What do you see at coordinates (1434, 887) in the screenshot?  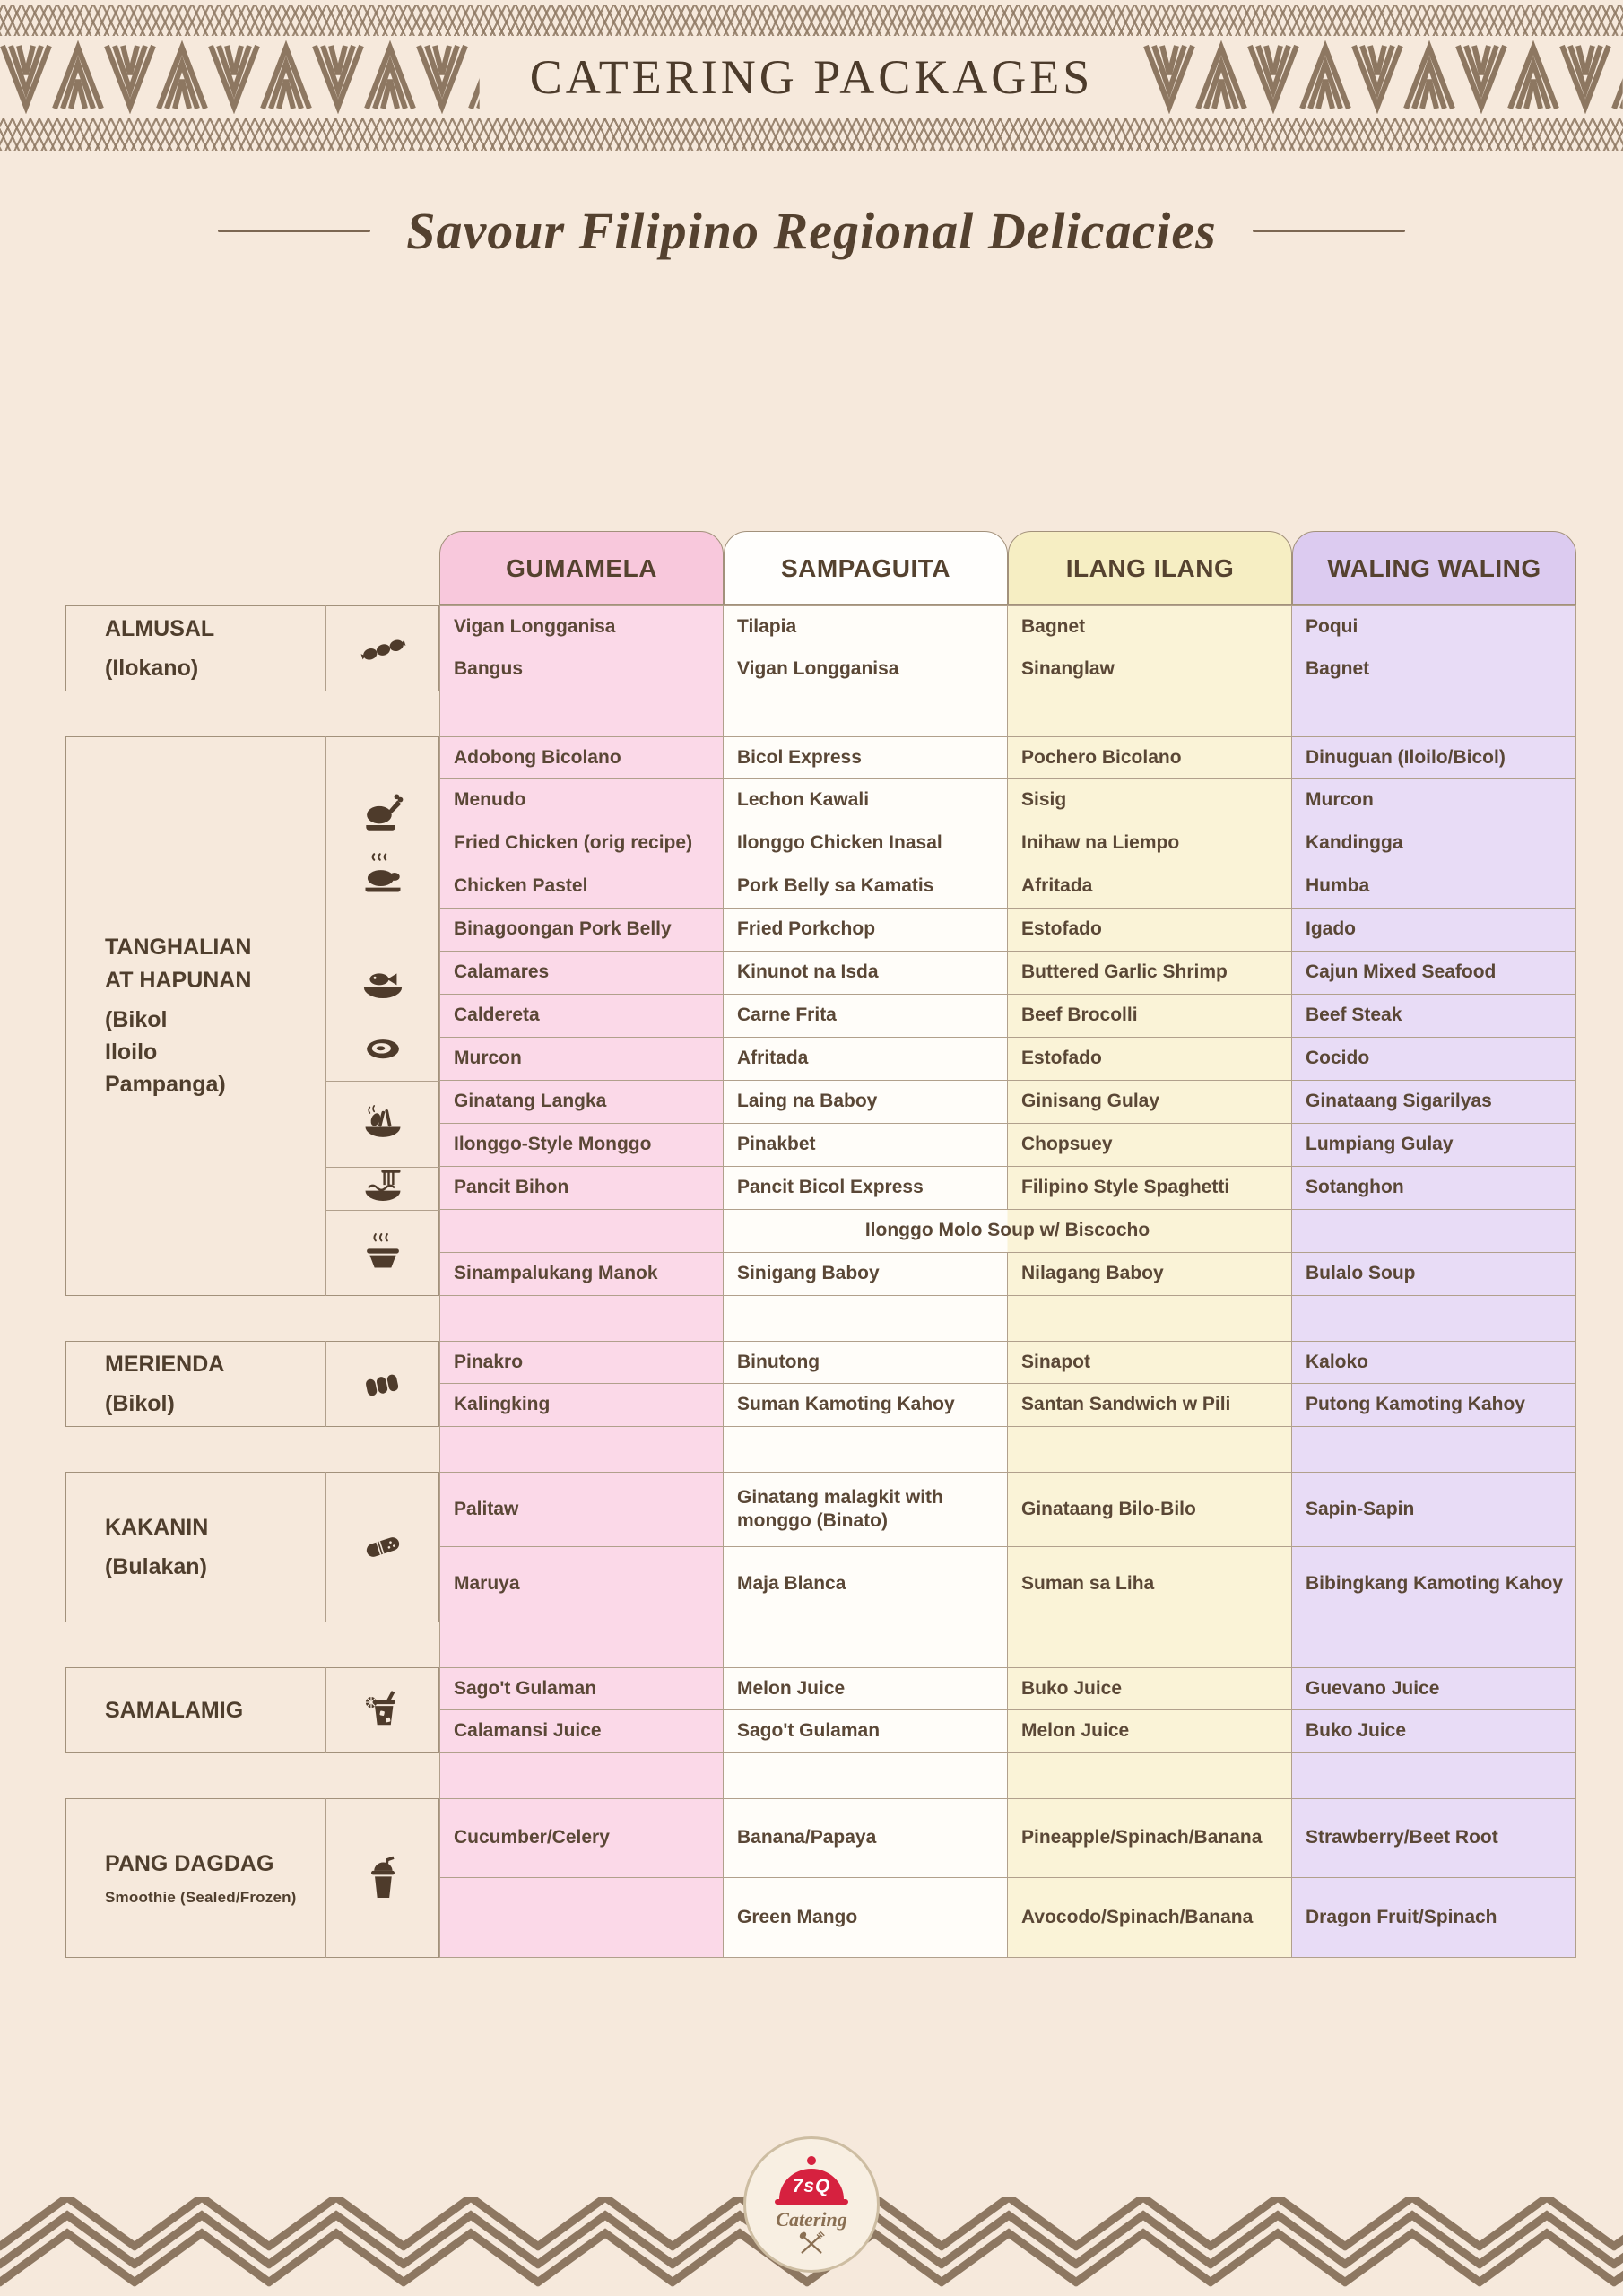 I see `menu-item-cell: Humba` at bounding box center [1434, 887].